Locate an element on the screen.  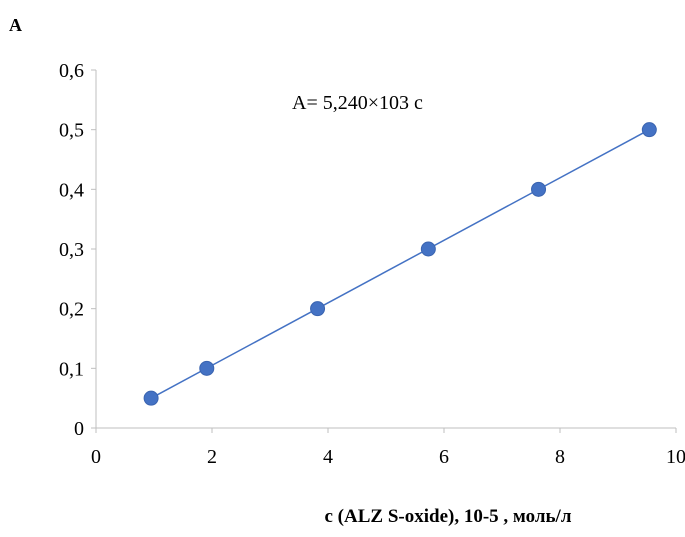
y-tick-label: 0,4 is located at coordinates (71, 190).